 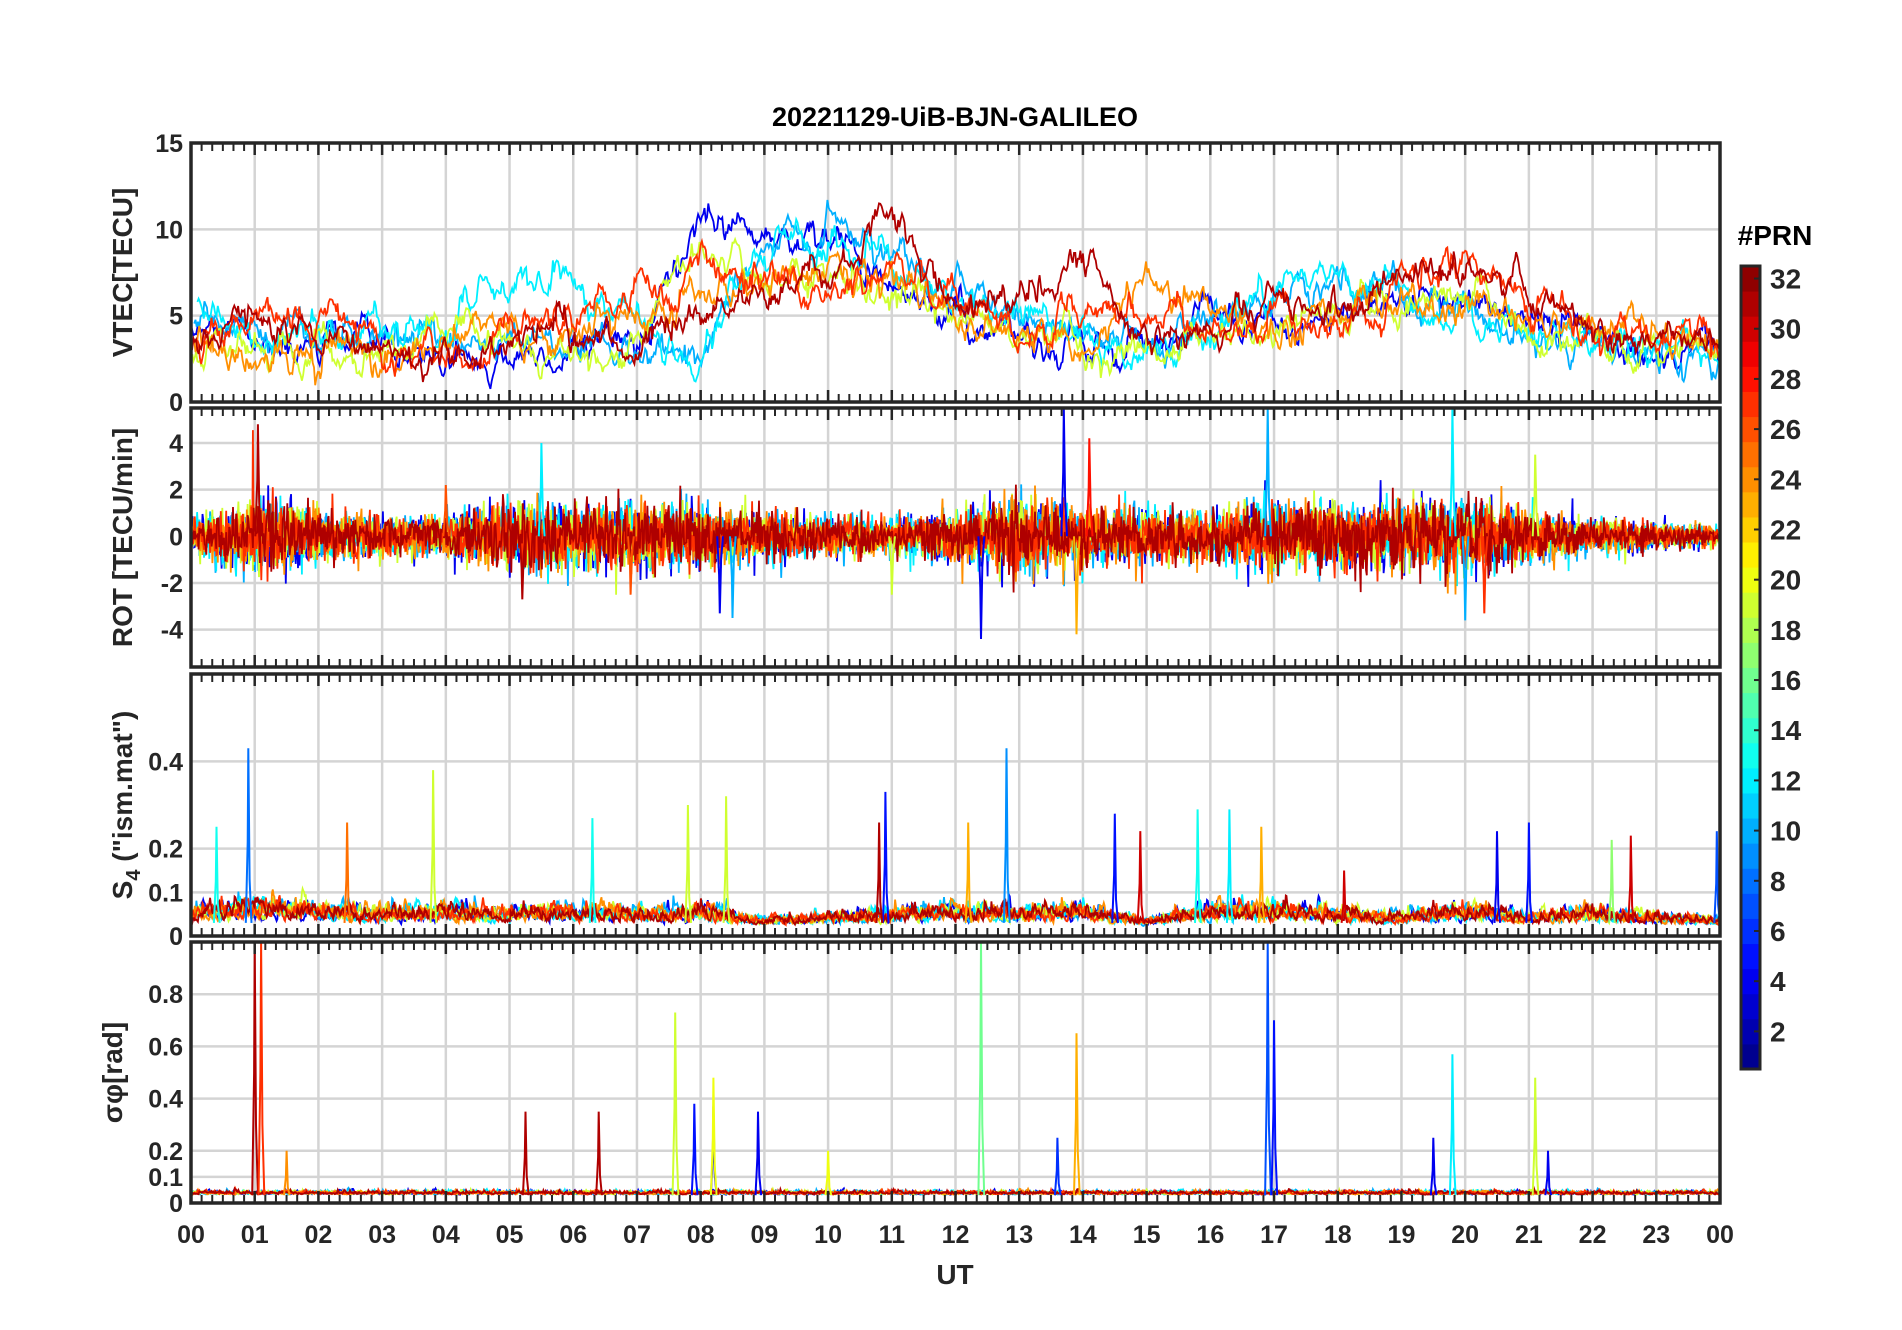 What do you see at coordinates (955, 838) in the screenshot?
I see `series-group` at bounding box center [955, 838].